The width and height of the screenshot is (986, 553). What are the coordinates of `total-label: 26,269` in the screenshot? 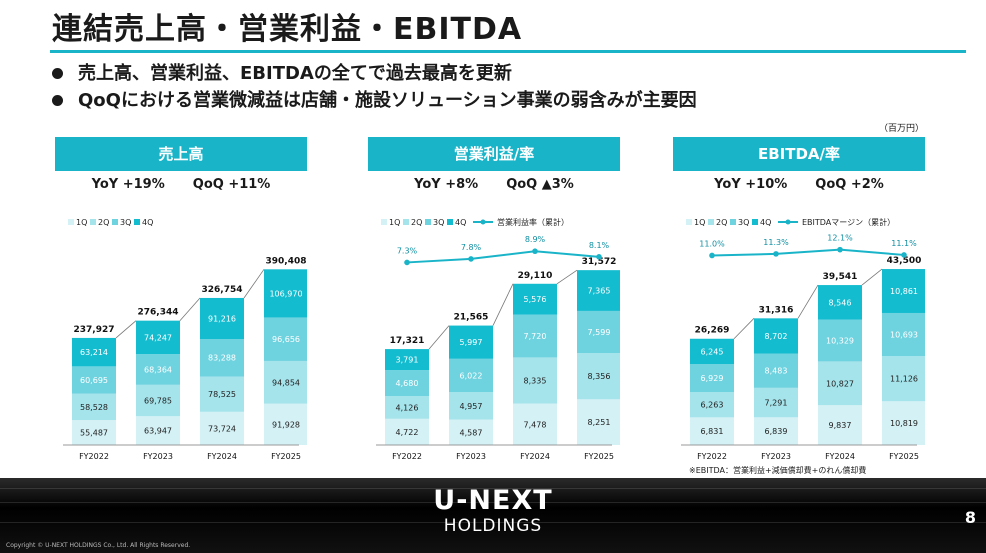 It's located at (712, 331).